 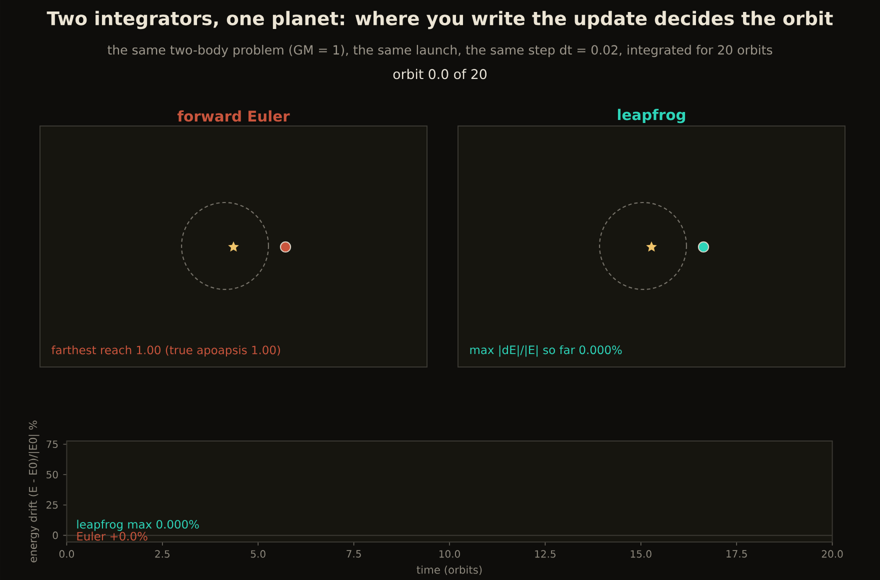 What do you see at coordinates (55, 536) in the screenshot?
I see `y-tick-label: 0` at bounding box center [55, 536].